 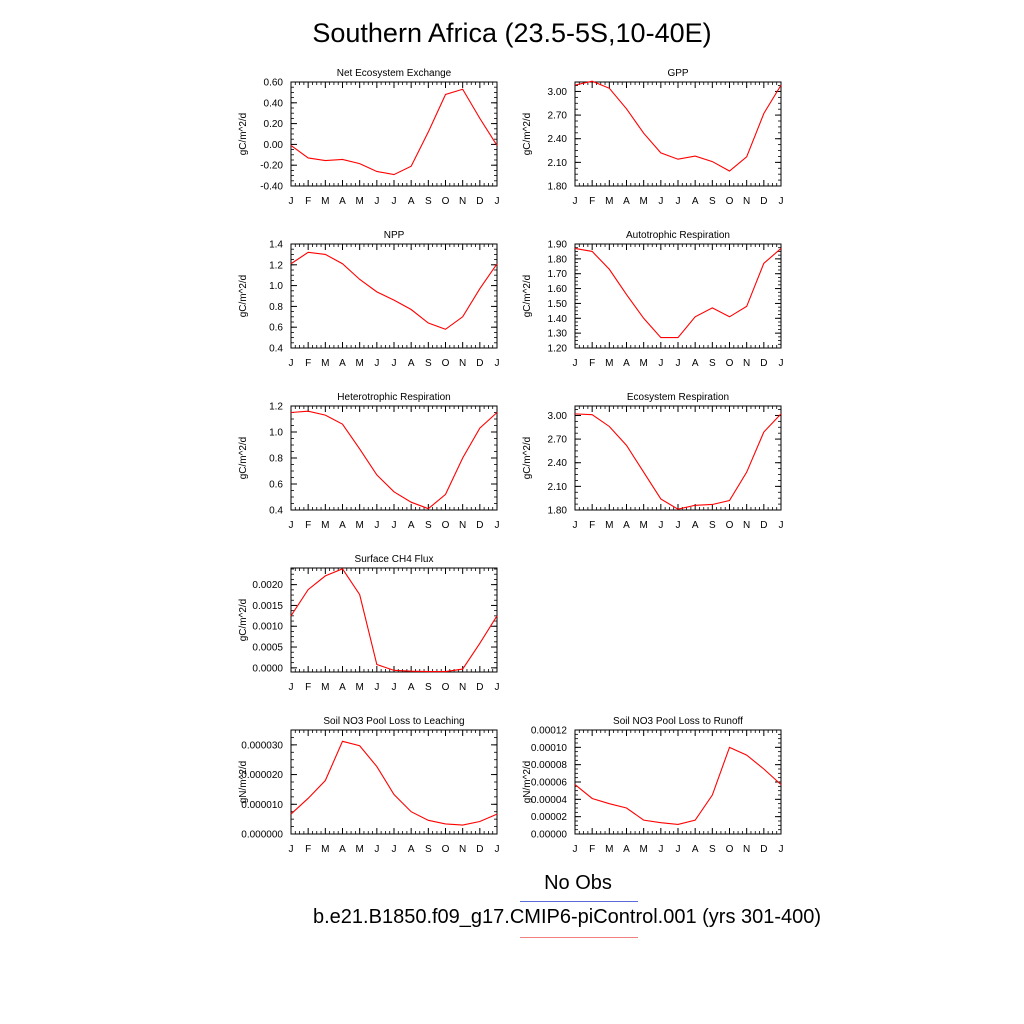 I want to click on chart-title: Surface CH4 Flux, so click(x=394, y=559).